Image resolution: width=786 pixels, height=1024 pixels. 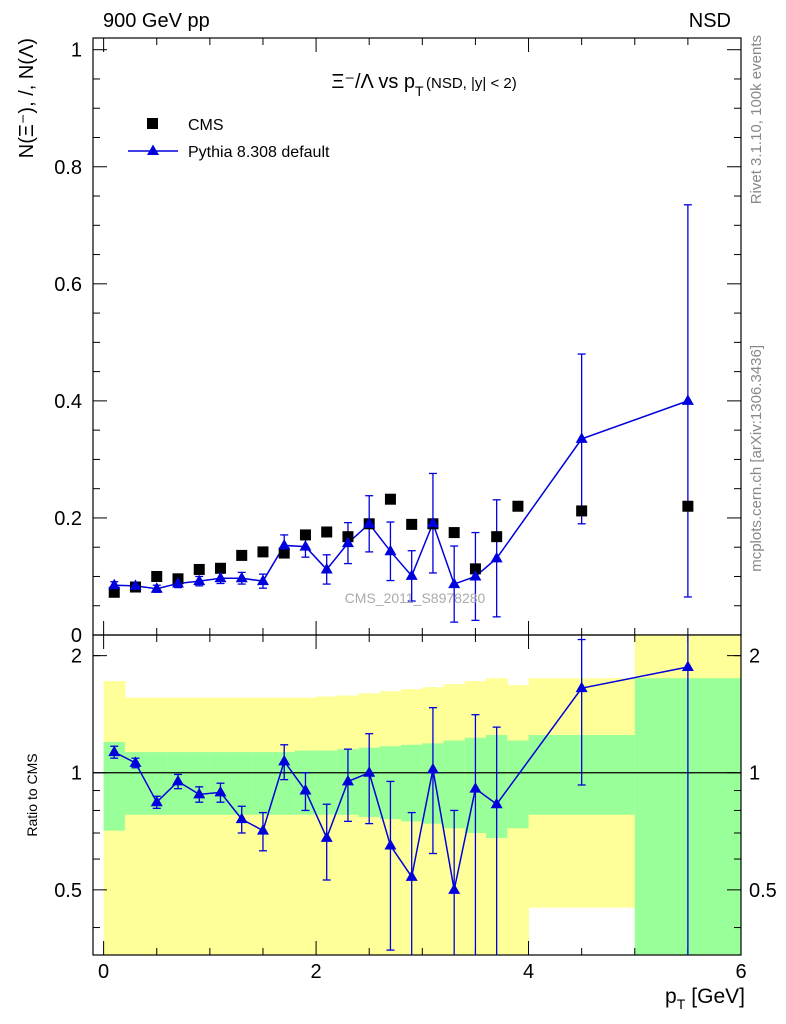 I want to click on title-main: Ξ⁻/Λ vs p, so click(x=373, y=82).